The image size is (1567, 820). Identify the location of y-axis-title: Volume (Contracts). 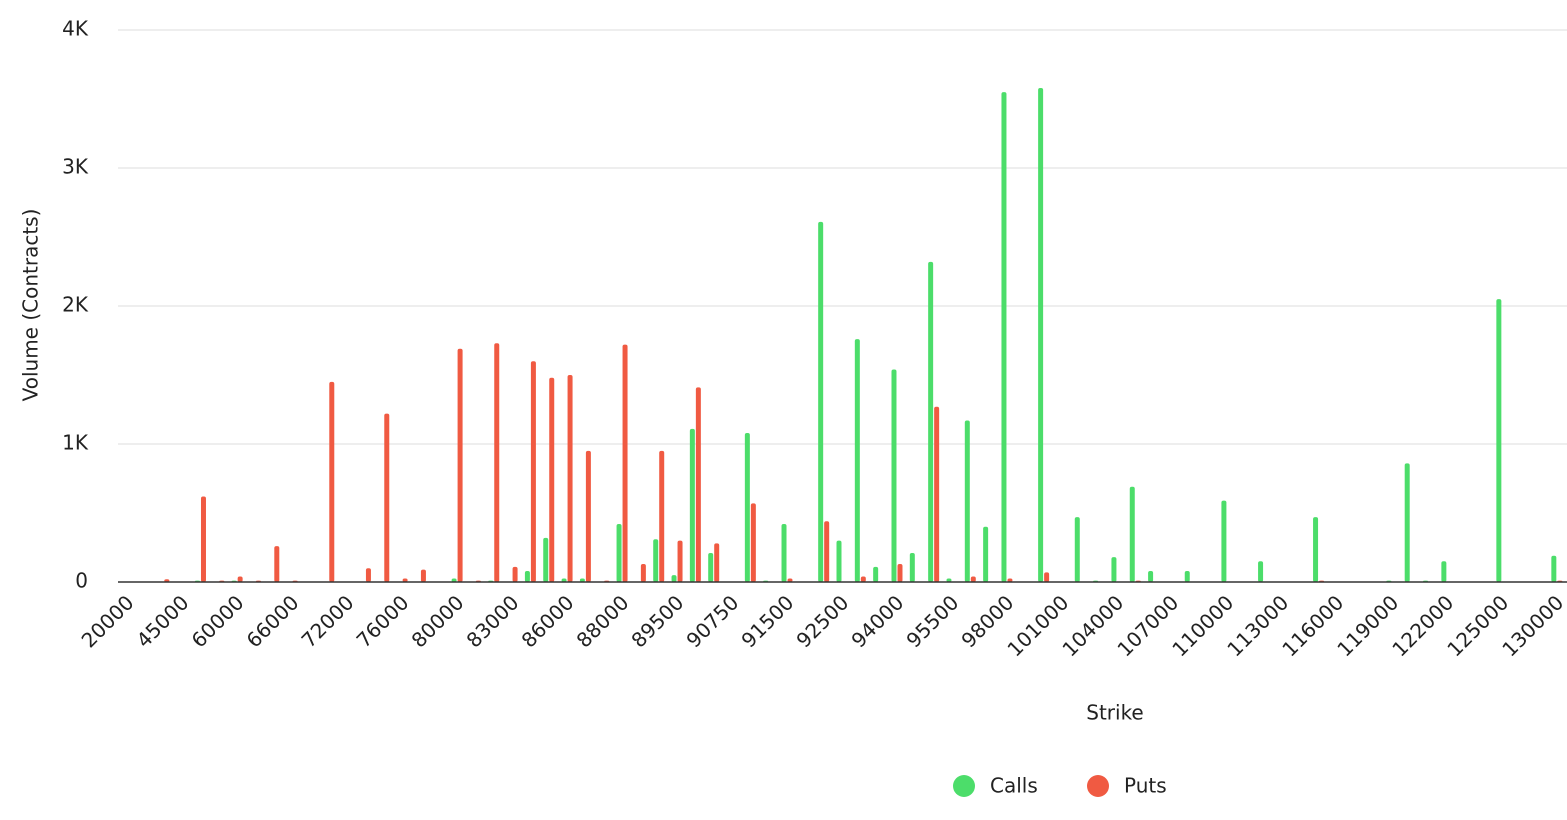
(31, 305).